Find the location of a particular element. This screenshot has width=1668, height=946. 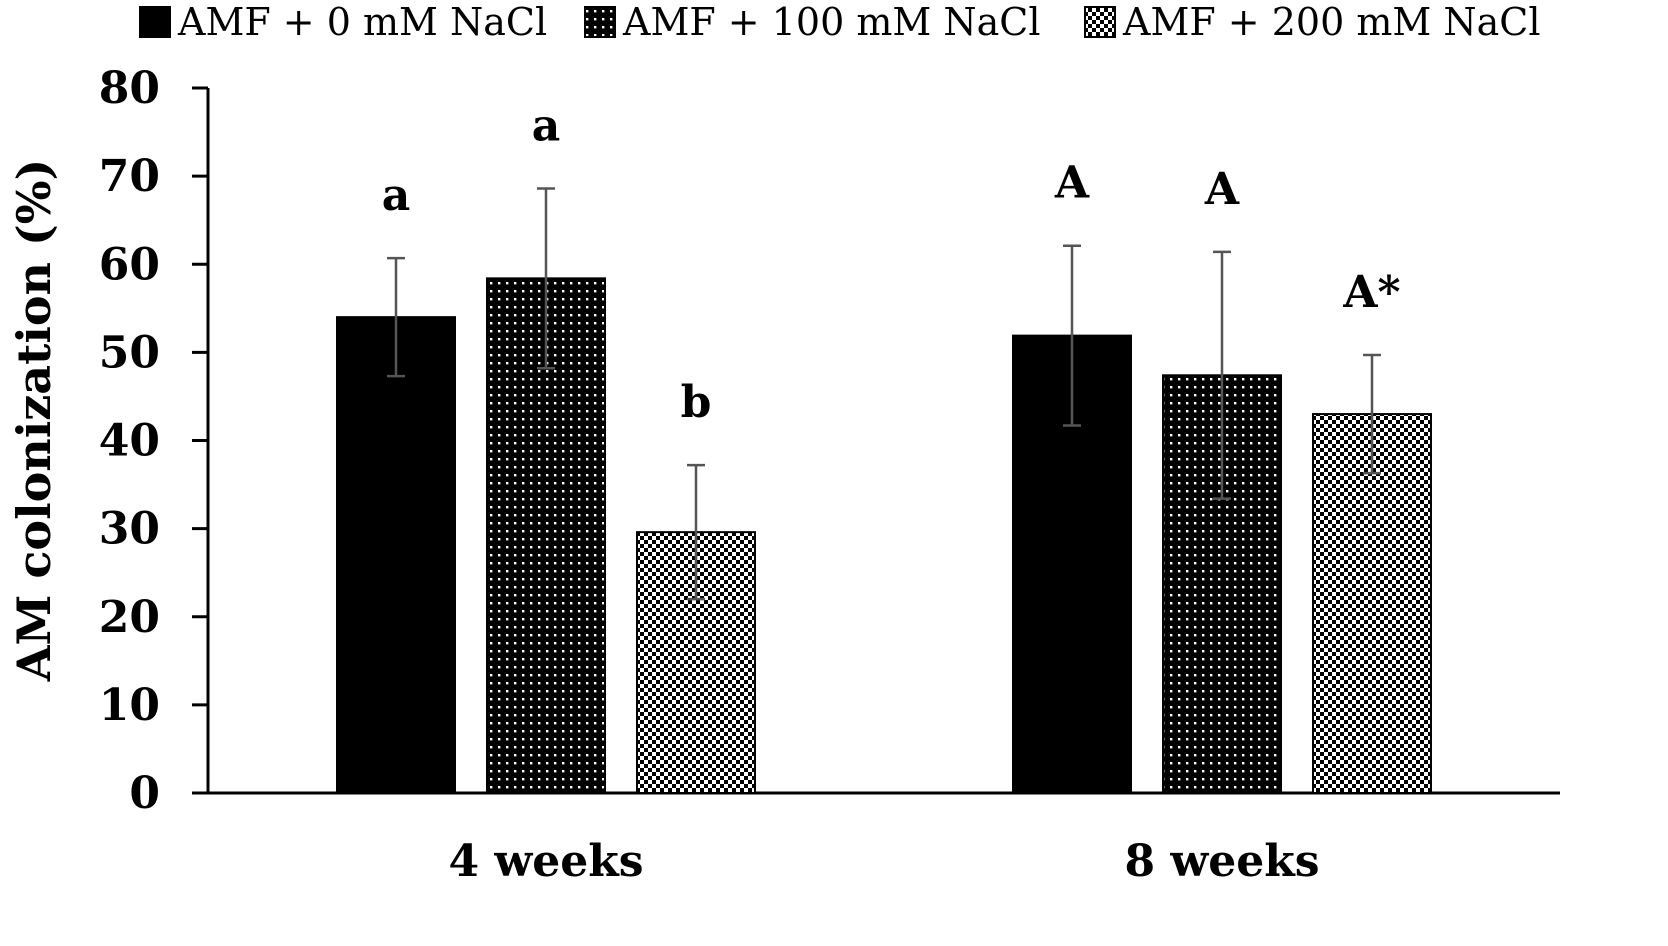

legend-item: AMF + 200 mM NaCl is located at coordinates (1312, 22).